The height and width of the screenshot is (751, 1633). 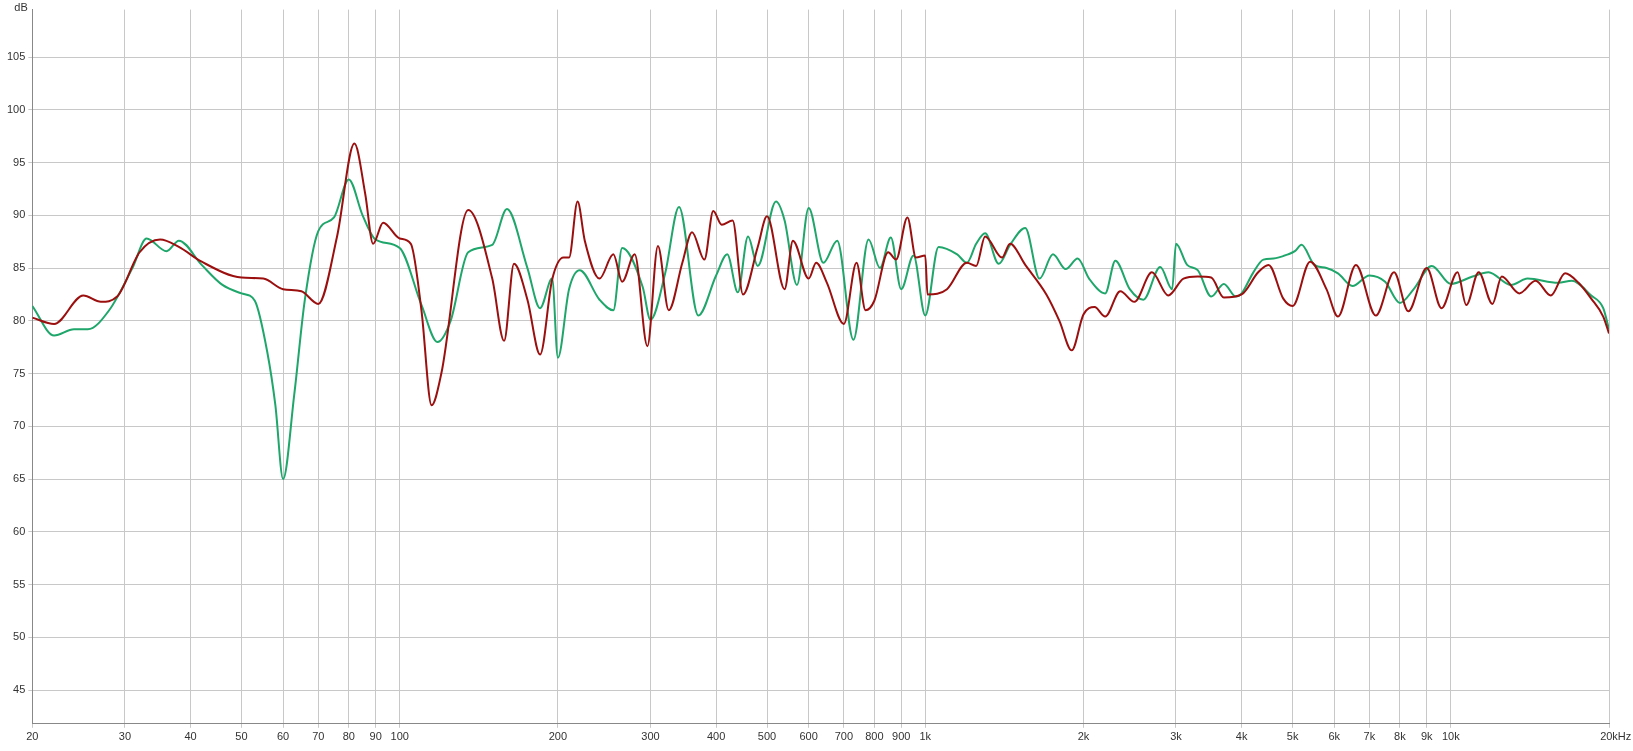 I want to click on y-tick-label: 65, so click(x=19, y=478).